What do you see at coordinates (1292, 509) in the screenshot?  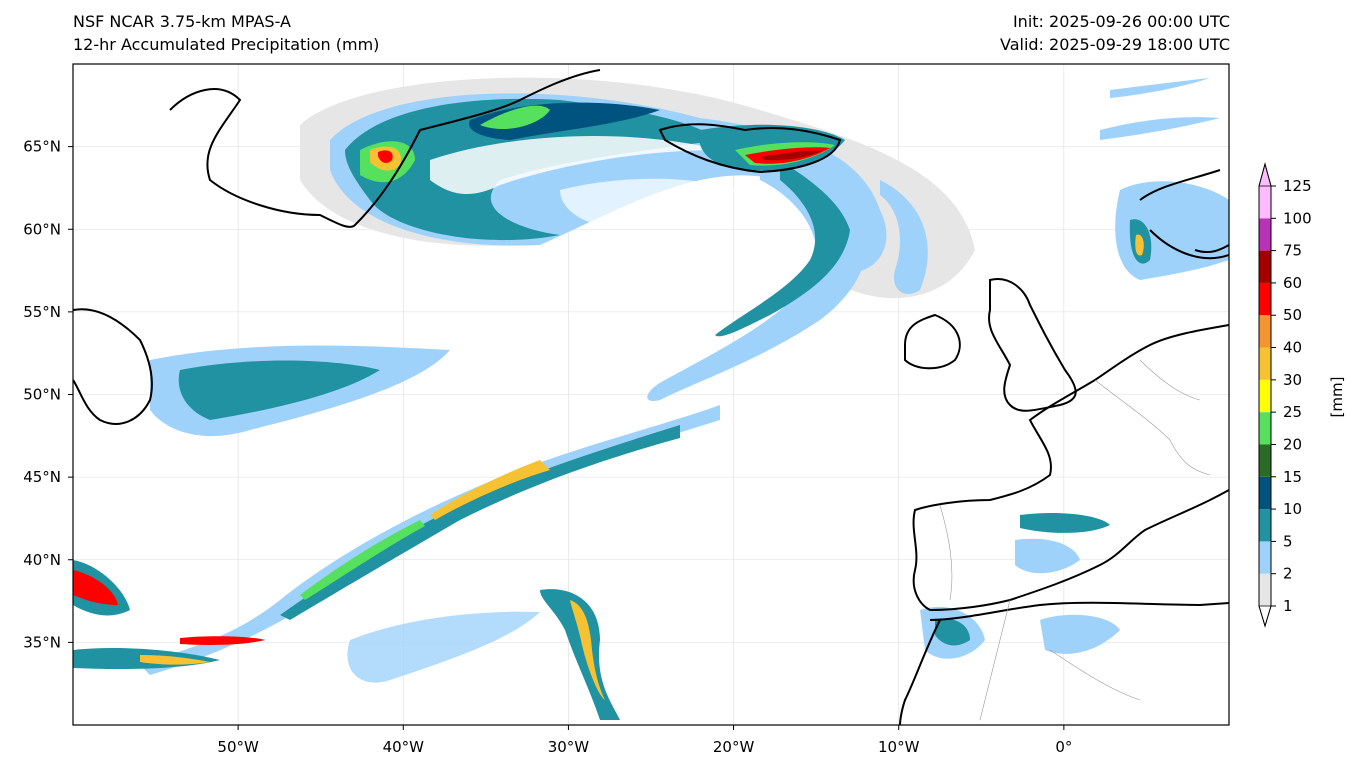 I see `colorbar-label: 10` at bounding box center [1292, 509].